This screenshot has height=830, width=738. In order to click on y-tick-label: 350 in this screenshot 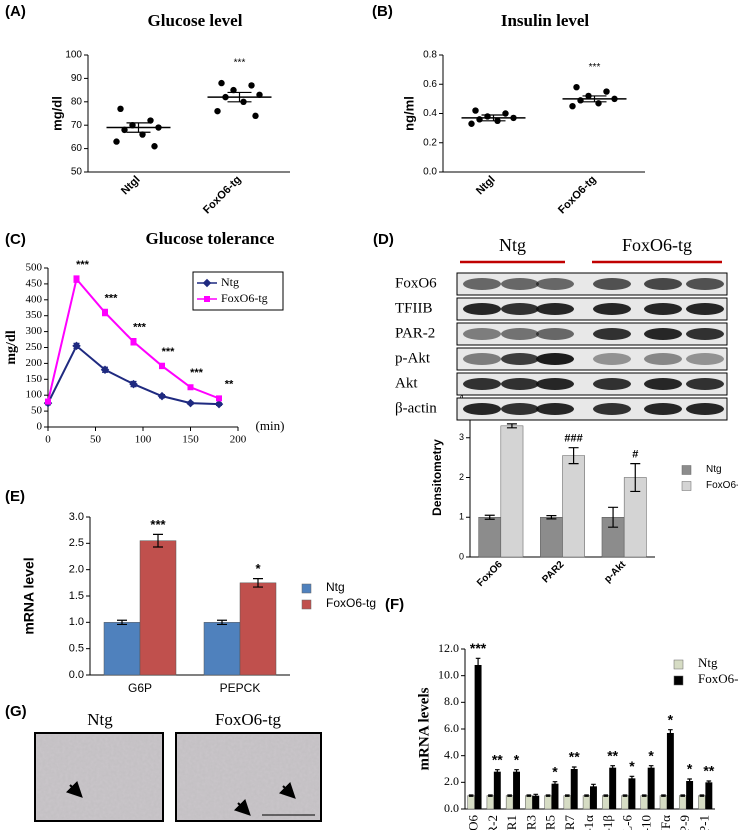, I will do `click(34, 315)`.